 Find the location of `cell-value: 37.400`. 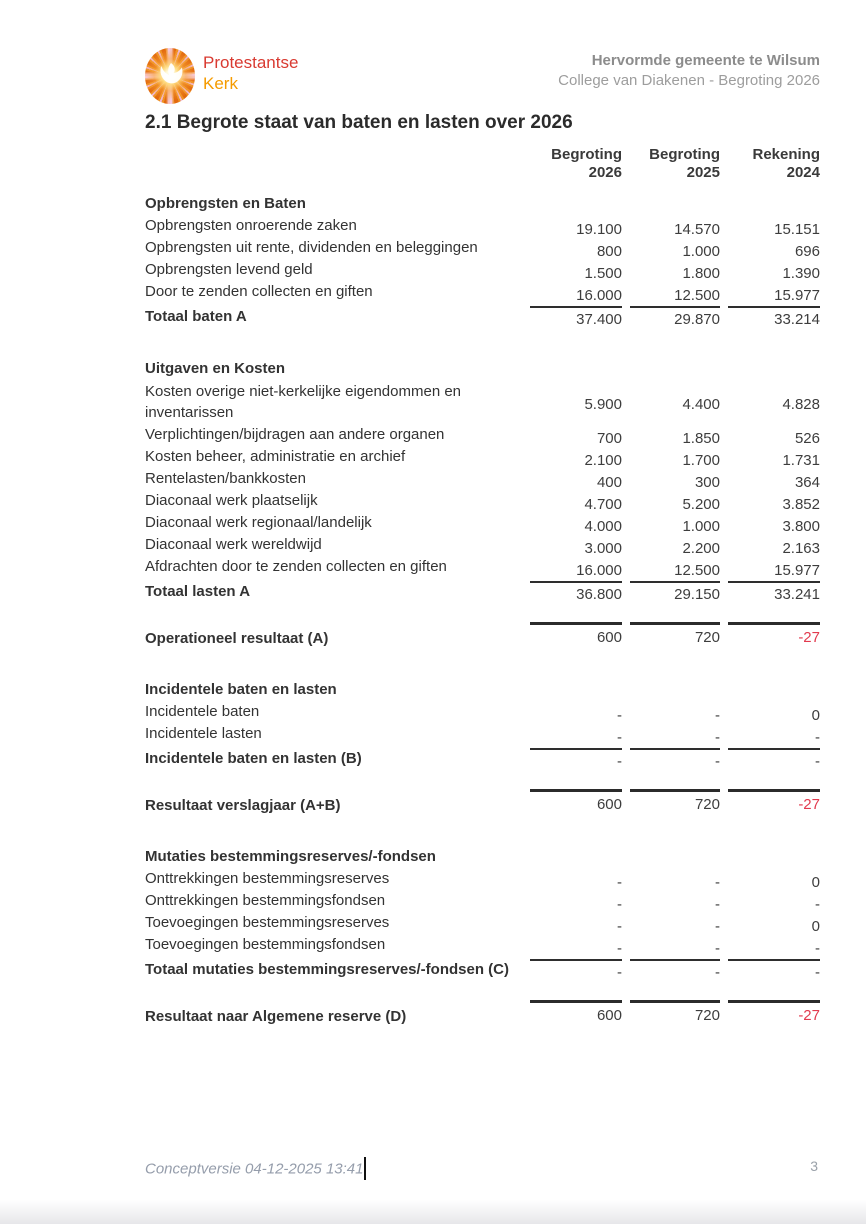

cell-value: 37.400 is located at coordinates (576, 319).